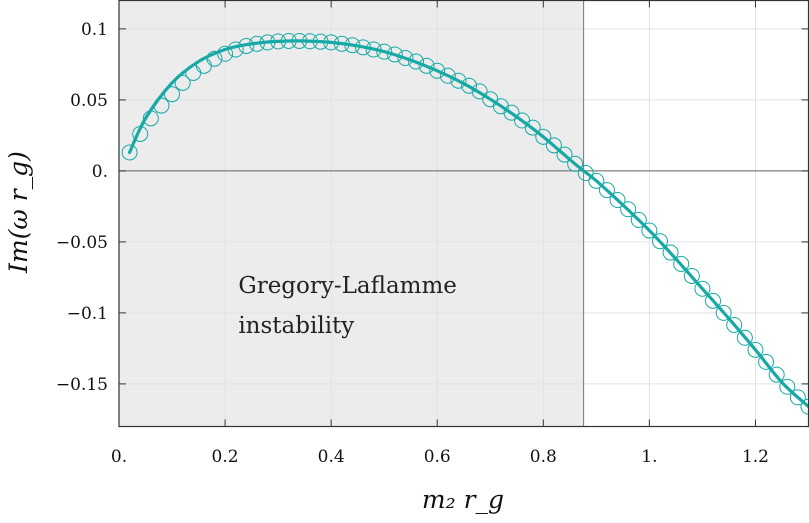 Image resolution: width=809 pixels, height=523 pixels. I want to click on x-tick-labels: 0. 0.2 0.4 0.6 0.8 1. 1.2, so click(440, 457).